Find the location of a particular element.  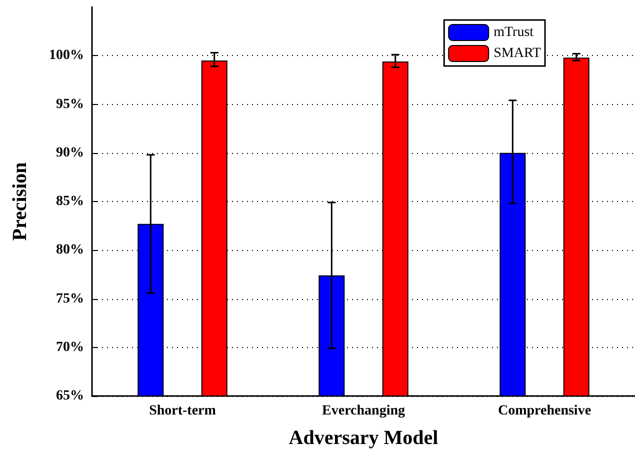

x-tick-label: Everchanging is located at coordinates (363, 411).